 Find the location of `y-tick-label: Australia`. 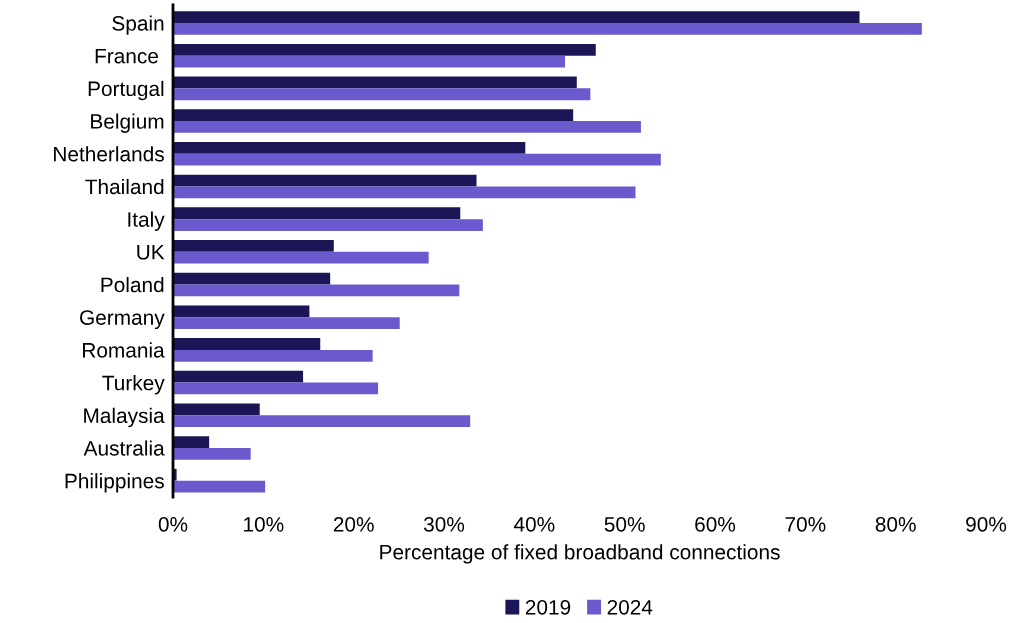

y-tick-label: Australia is located at coordinates (124, 448).